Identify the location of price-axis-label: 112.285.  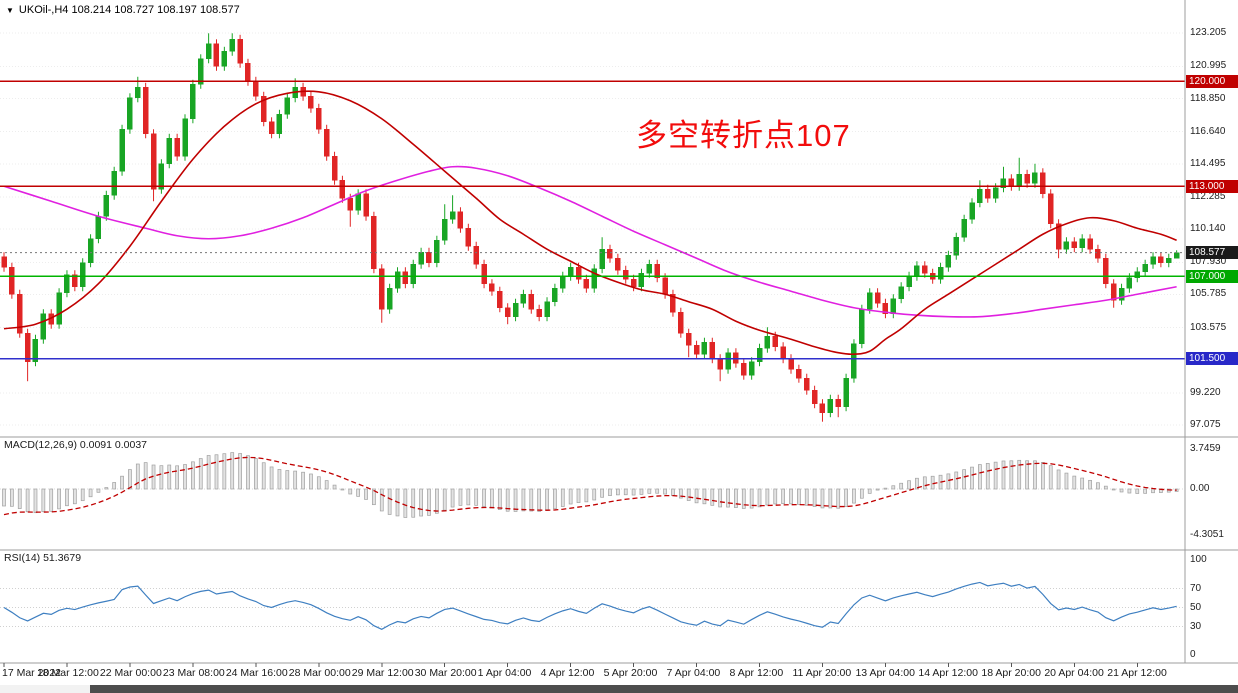
(1208, 196).